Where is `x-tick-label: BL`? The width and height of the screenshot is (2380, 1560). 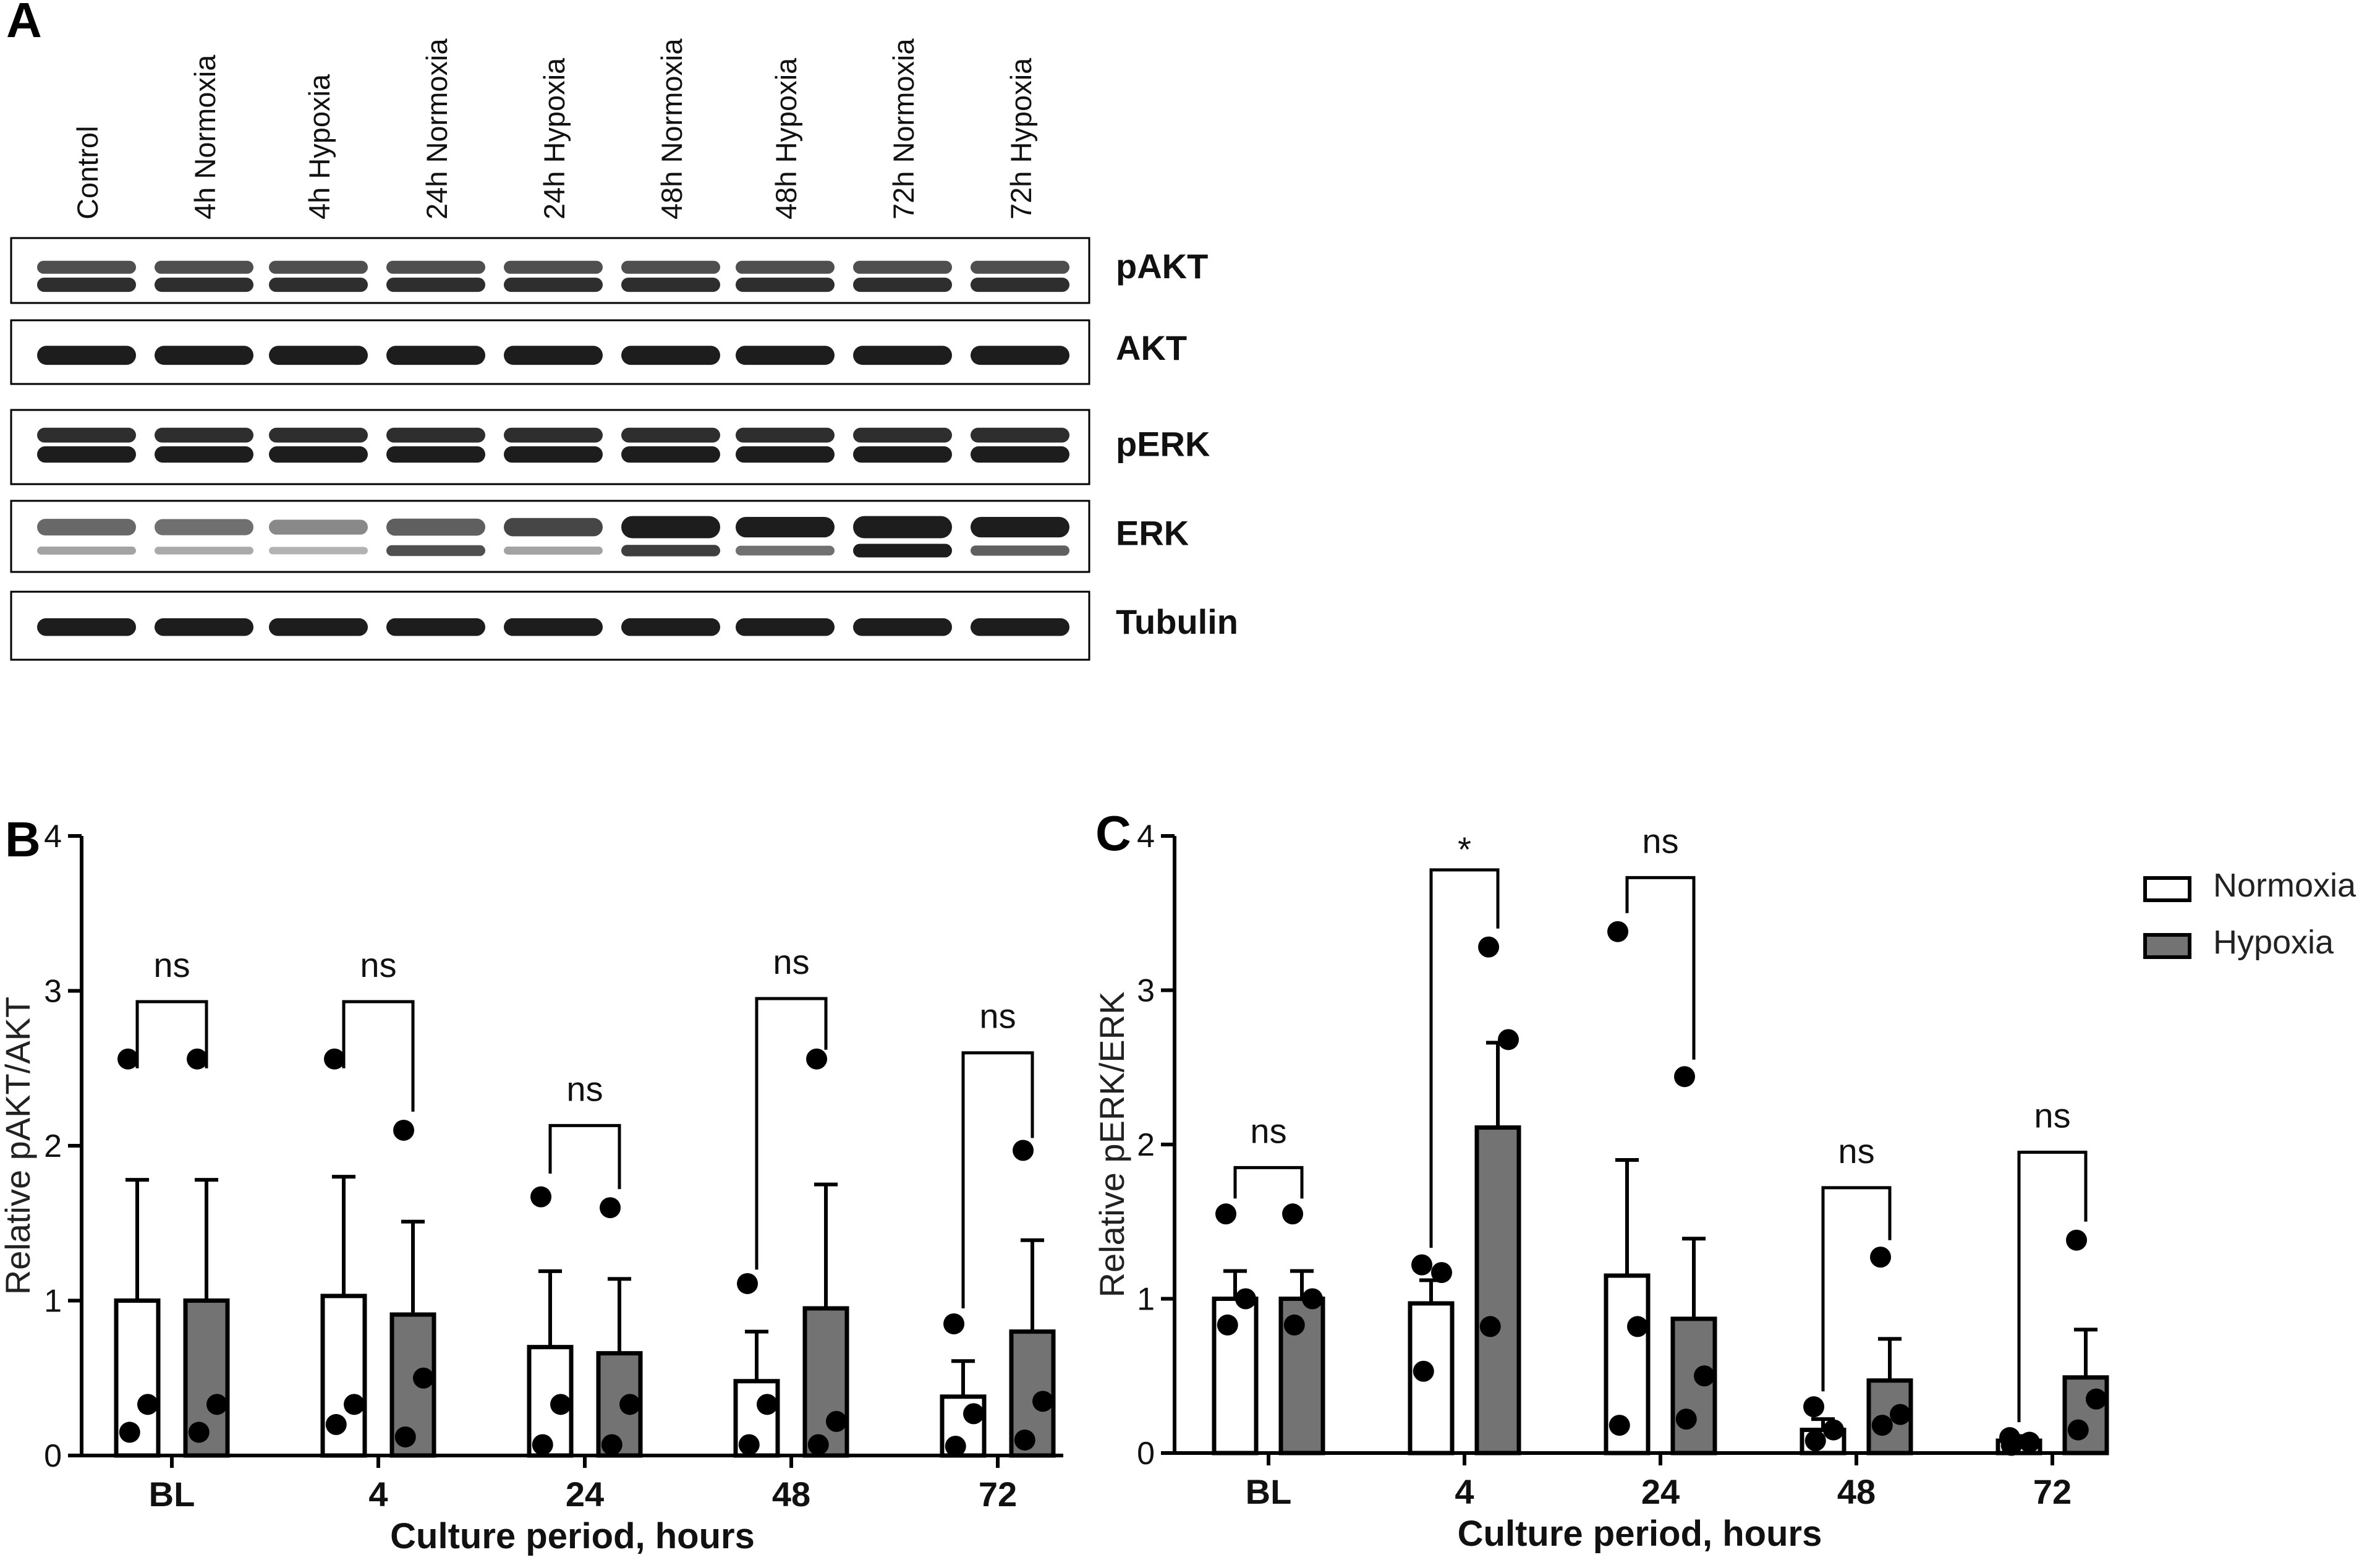
x-tick-label: BL is located at coordinates (1269, 1492).